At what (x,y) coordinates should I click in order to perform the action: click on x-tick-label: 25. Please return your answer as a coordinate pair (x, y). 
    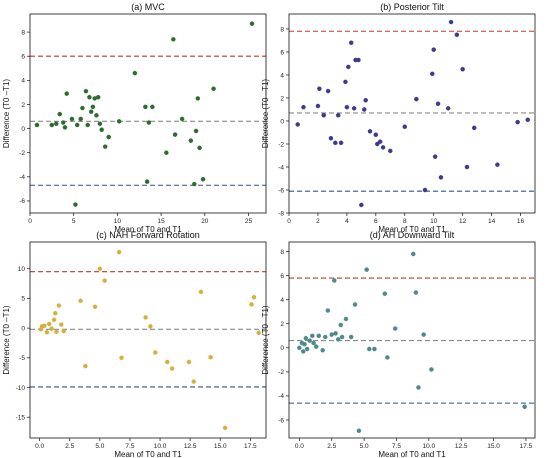
    Looking at the image, I should click on (249, 221).